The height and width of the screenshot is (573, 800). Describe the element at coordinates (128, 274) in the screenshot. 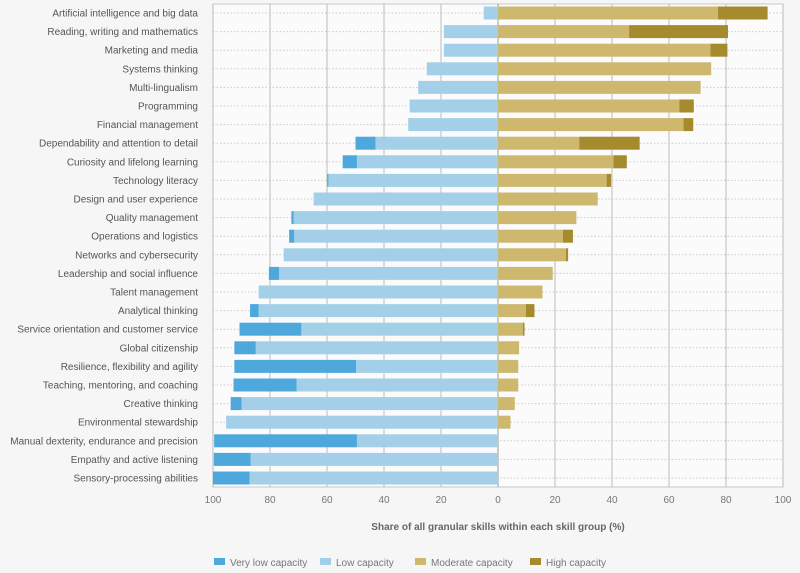

I see `category-label: Leadership and social influence` at that location.